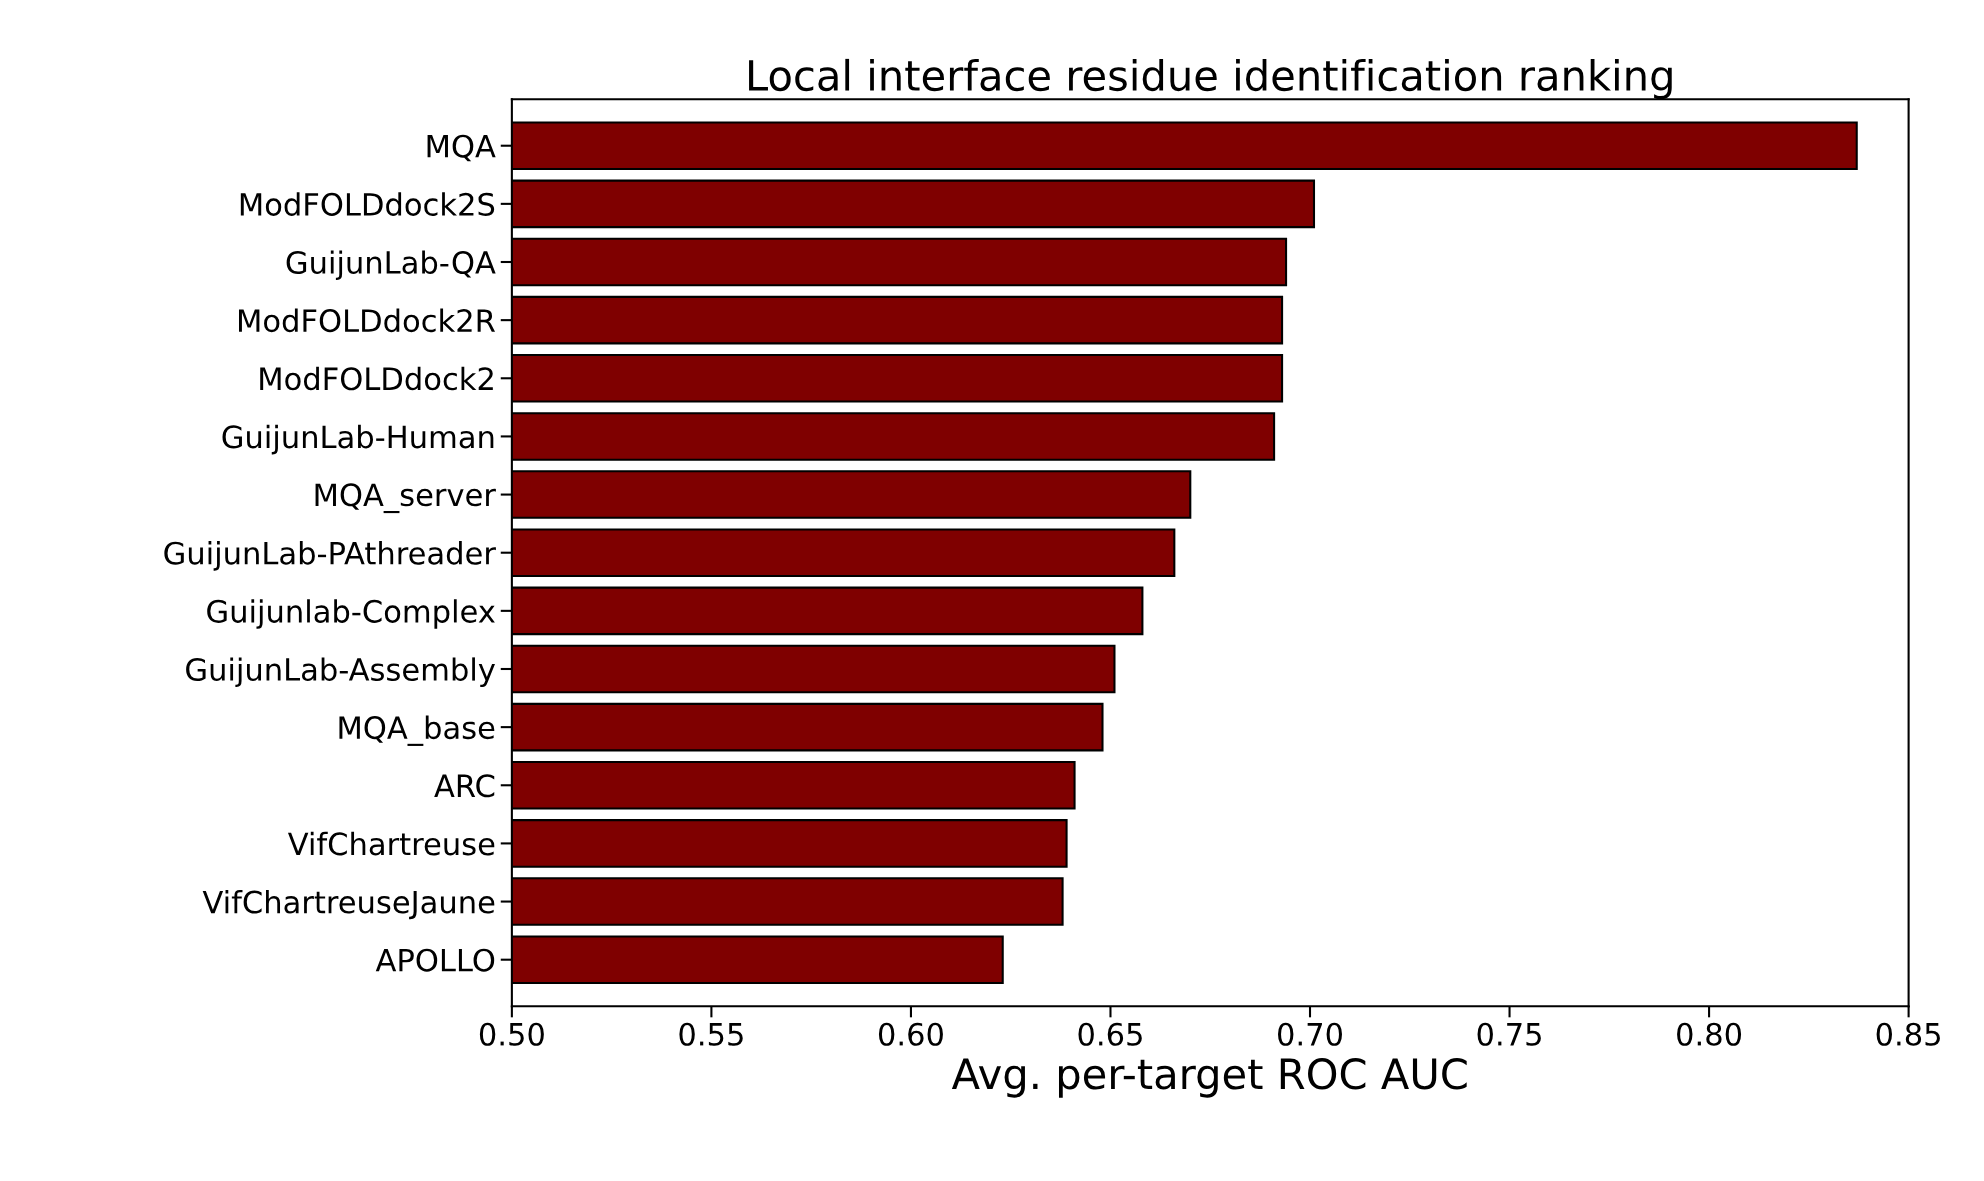  I want to click on x-tick-label: 0.80, so click(1709, 1034).